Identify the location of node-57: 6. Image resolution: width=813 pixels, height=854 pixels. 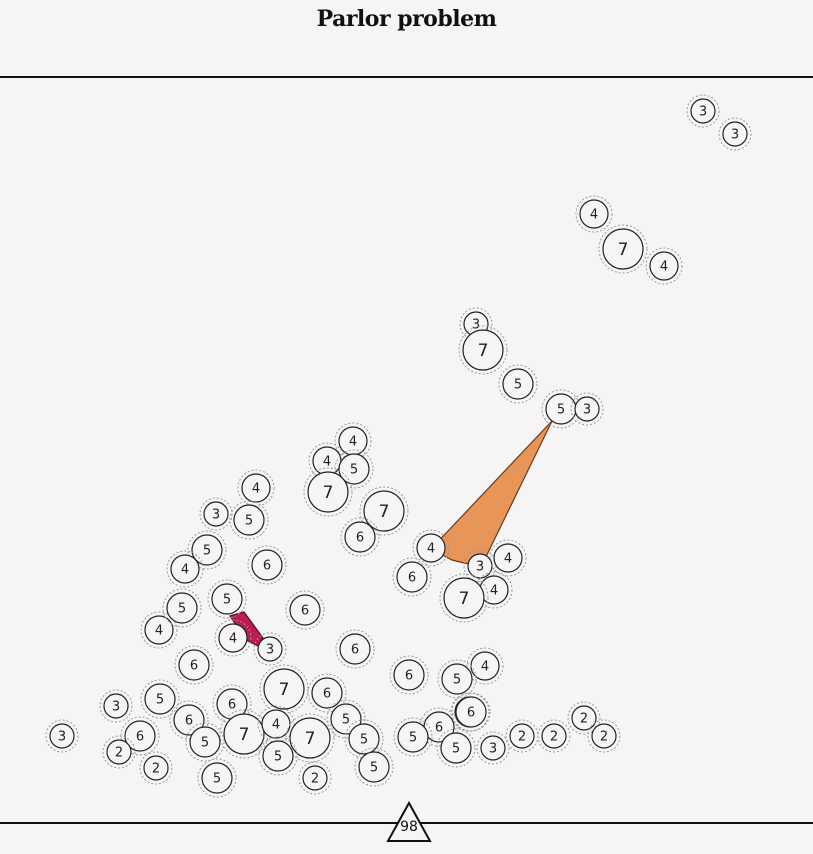
(471, 712).